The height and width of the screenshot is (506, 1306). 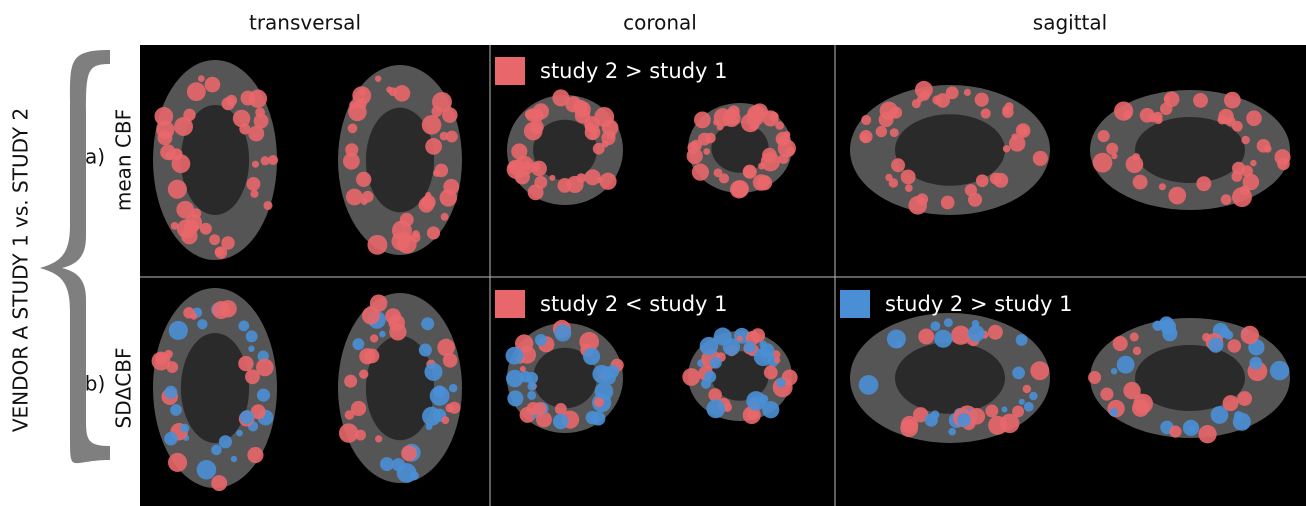 What do you see at coordinates (305, 23) in the screenshot?
I see `column-header: transversal` at bounding box center [305, 23].